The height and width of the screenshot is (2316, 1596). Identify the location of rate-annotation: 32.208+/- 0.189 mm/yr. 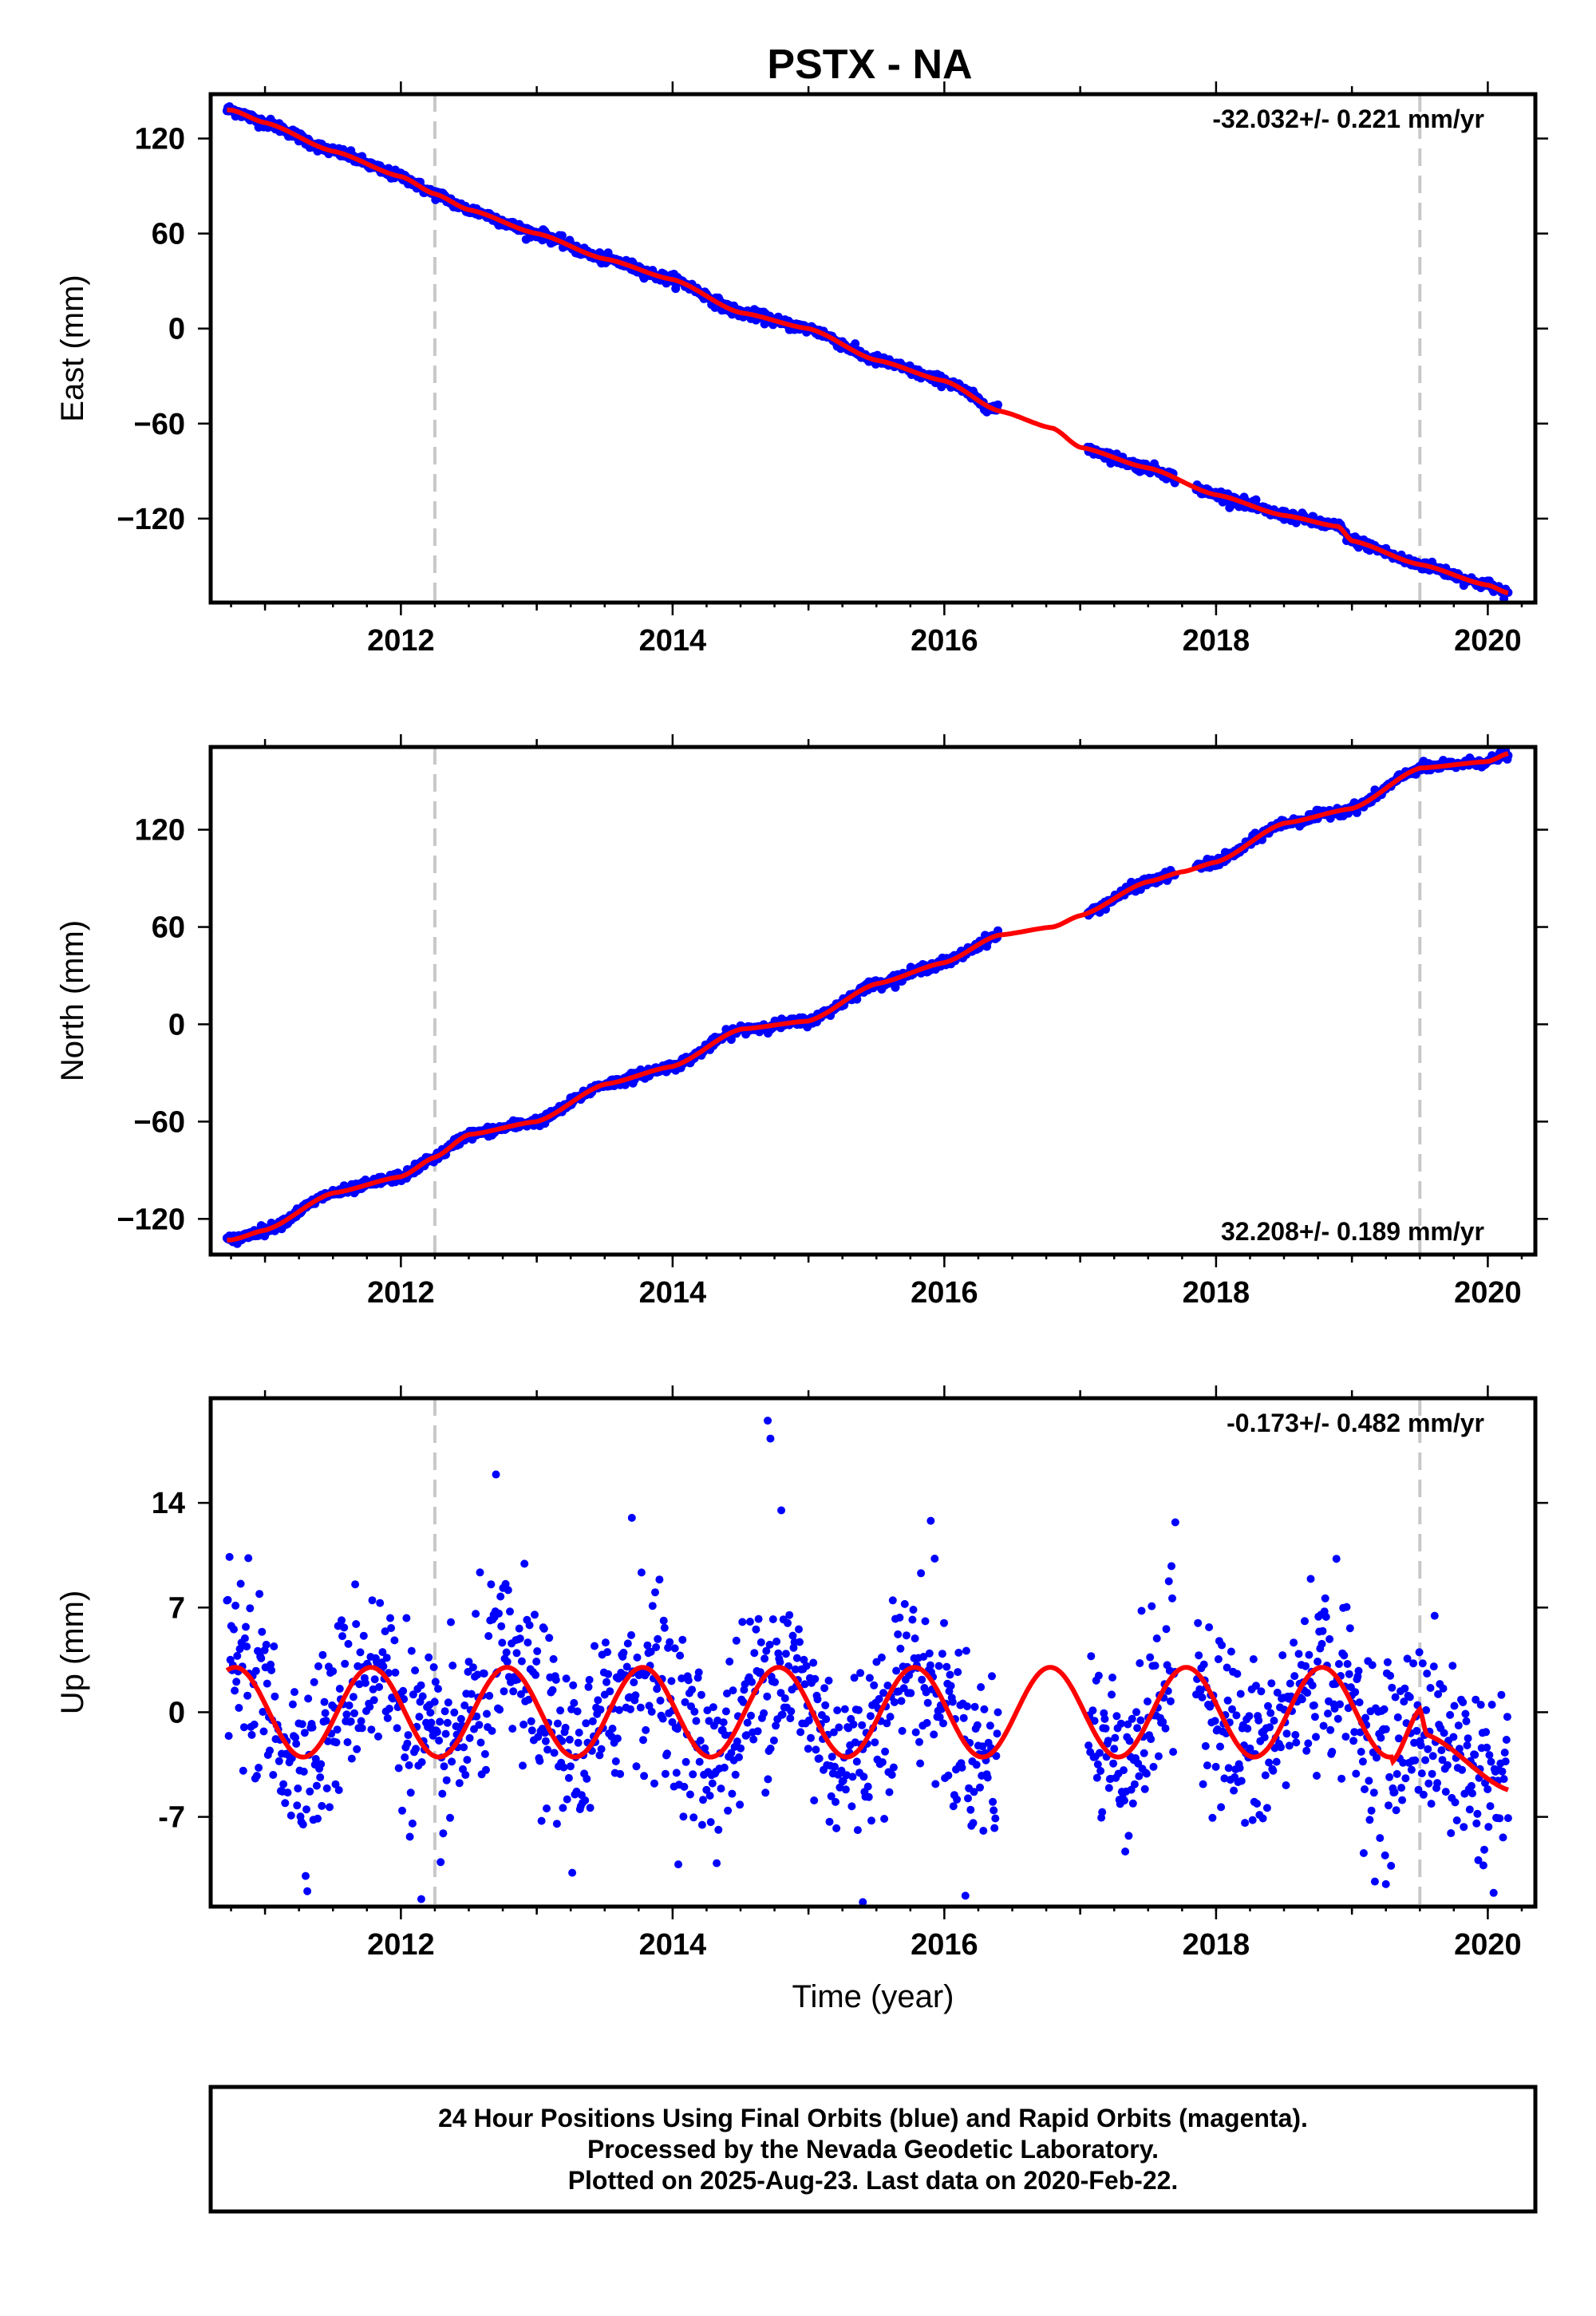
(1352, 1231).